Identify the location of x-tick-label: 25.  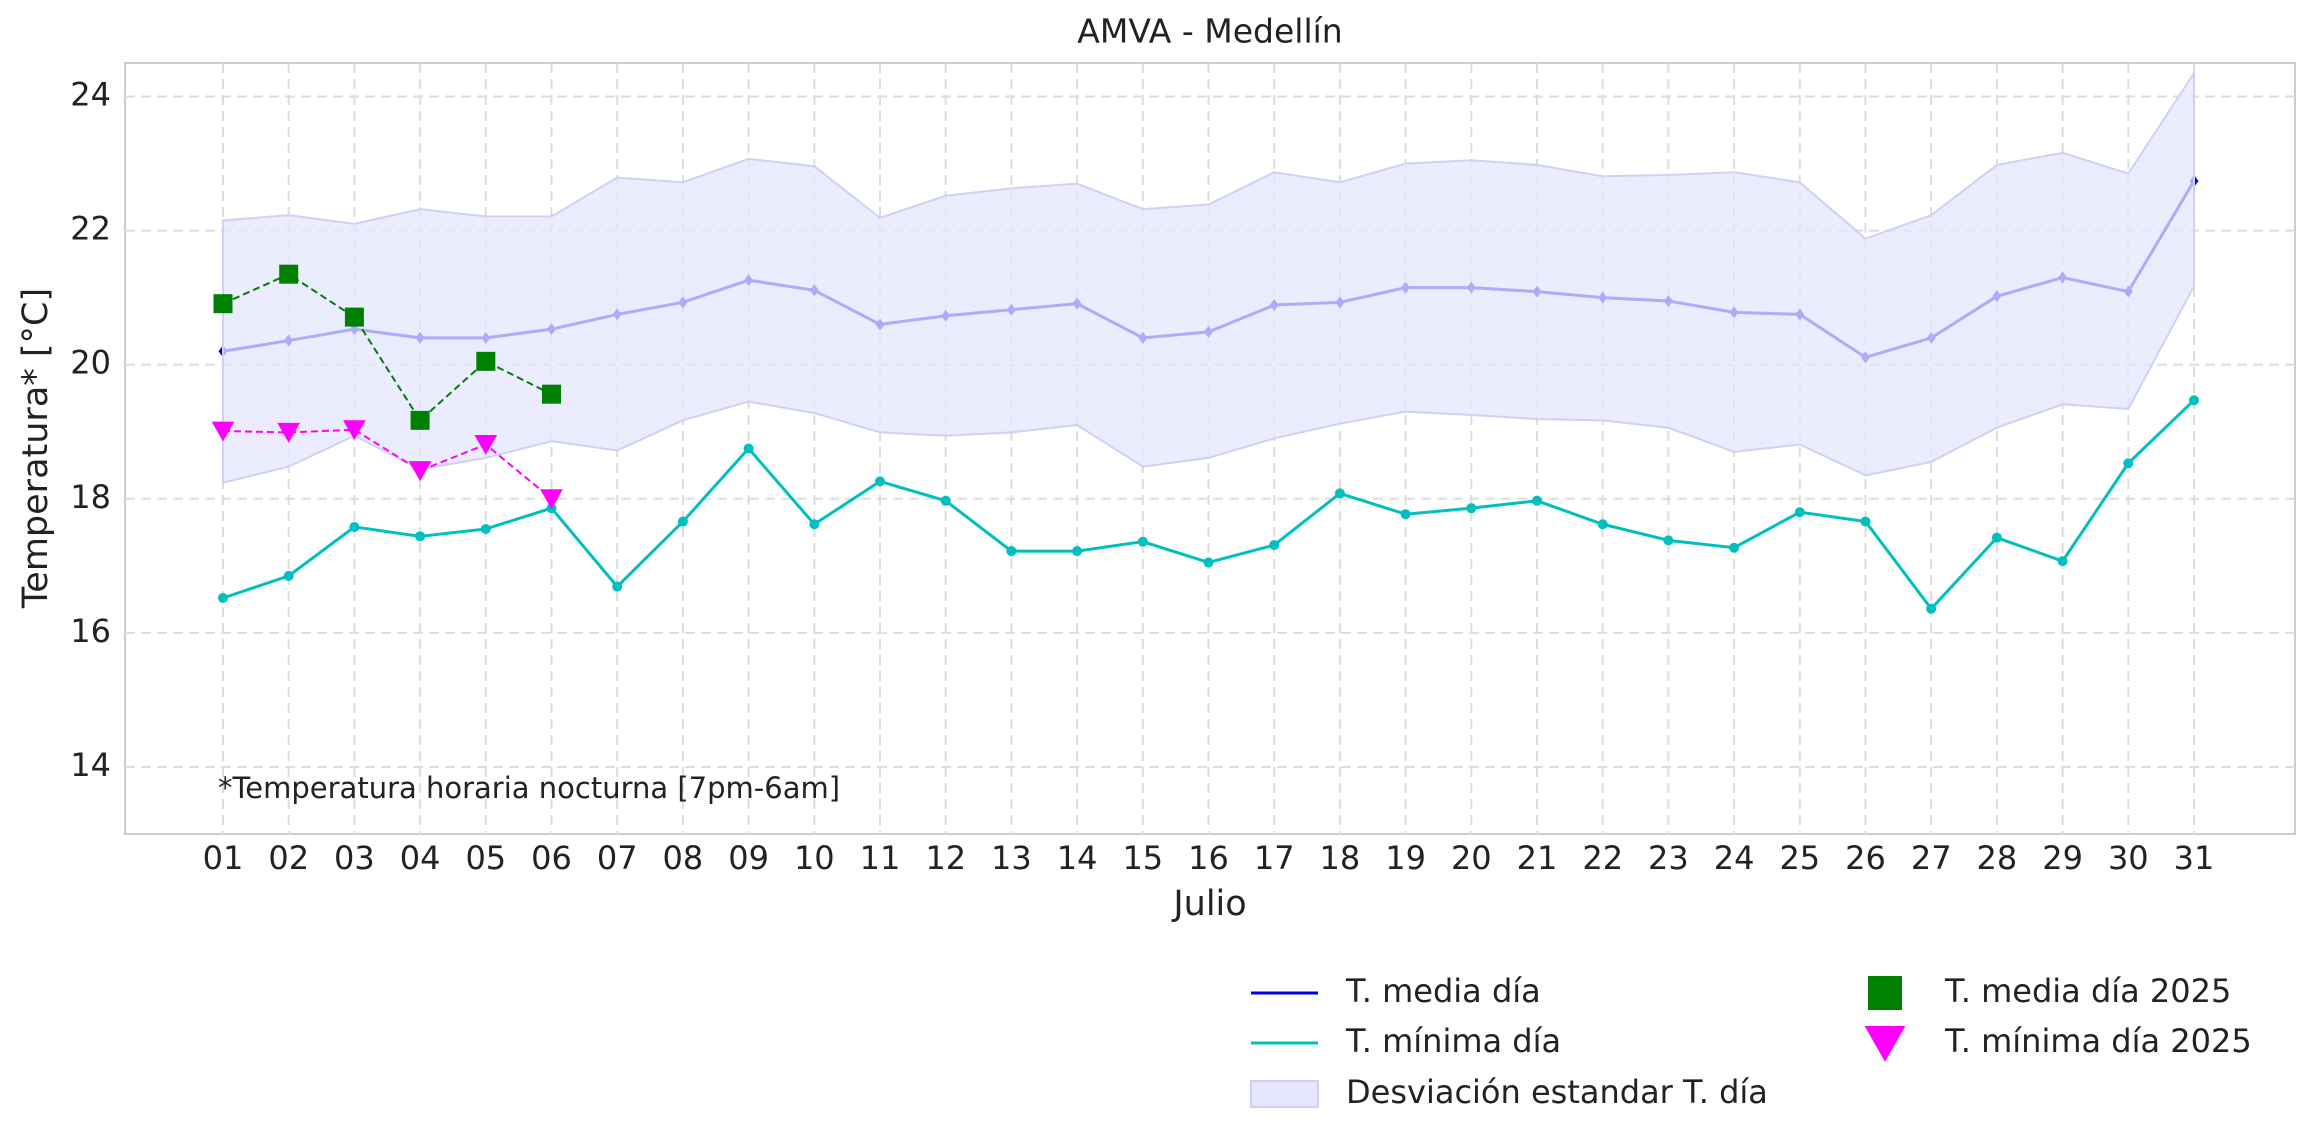
(1799, 858).